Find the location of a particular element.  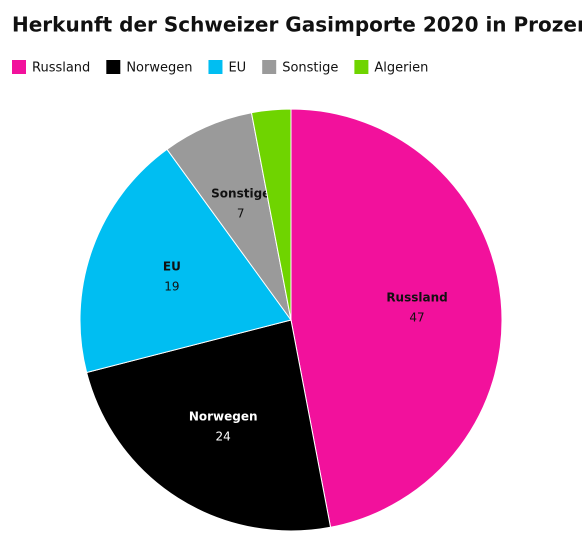

legend-label: Russland is located at coordinates (61, 68).